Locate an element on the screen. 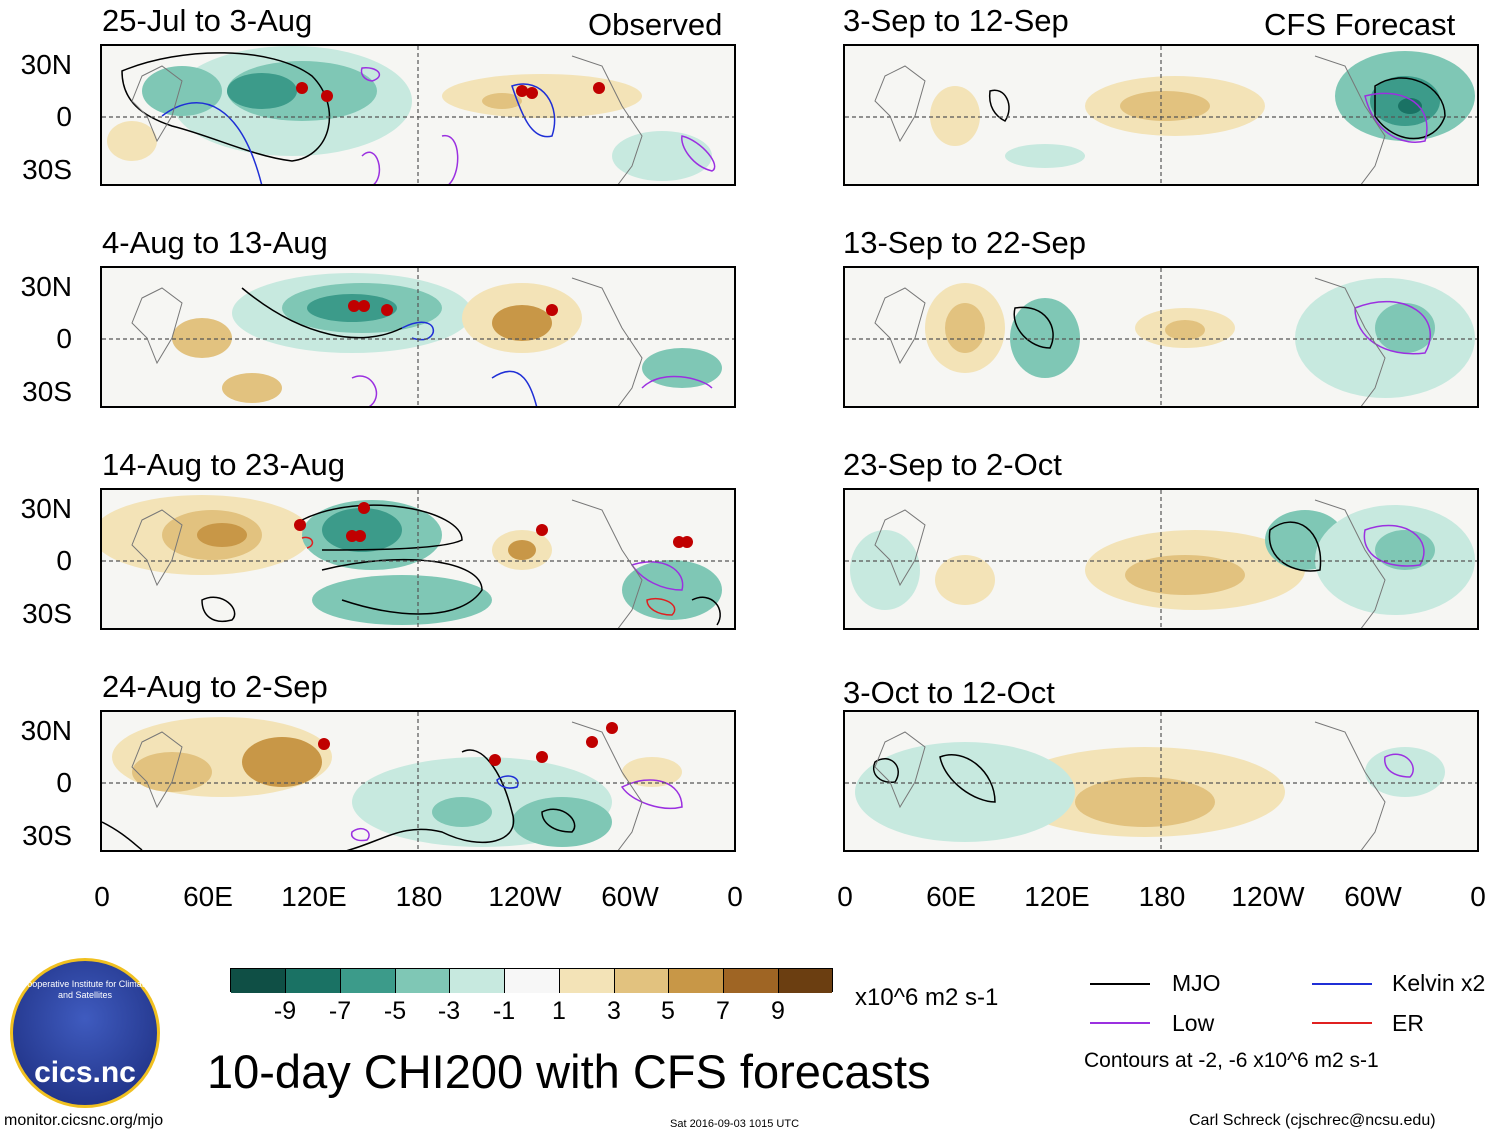  colorbar-label: -9 is located at coordinates (285, 1011).